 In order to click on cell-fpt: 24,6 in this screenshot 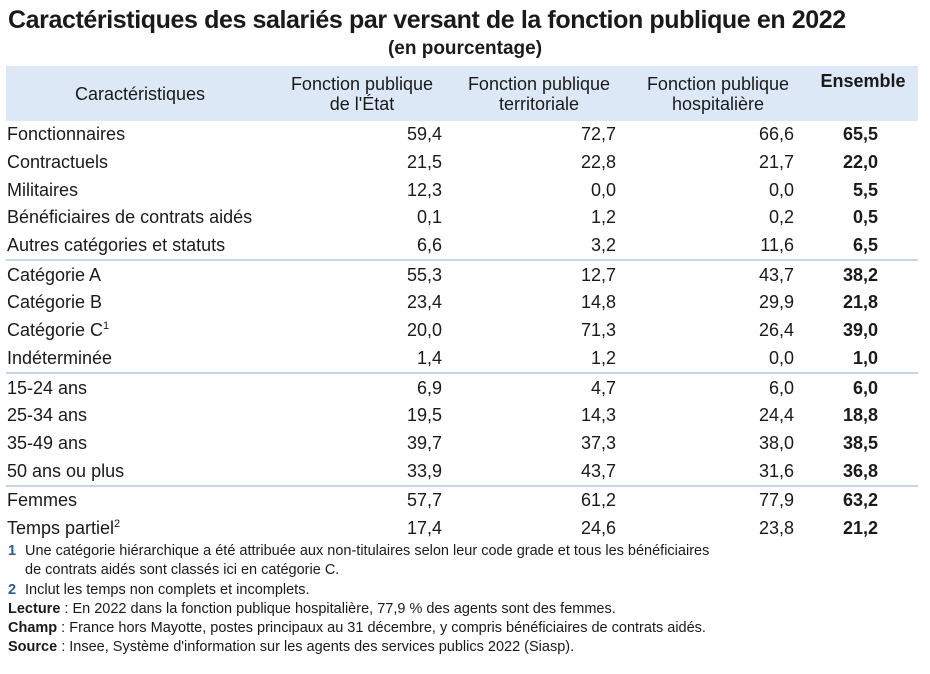, I will do `click(598, 527)`.